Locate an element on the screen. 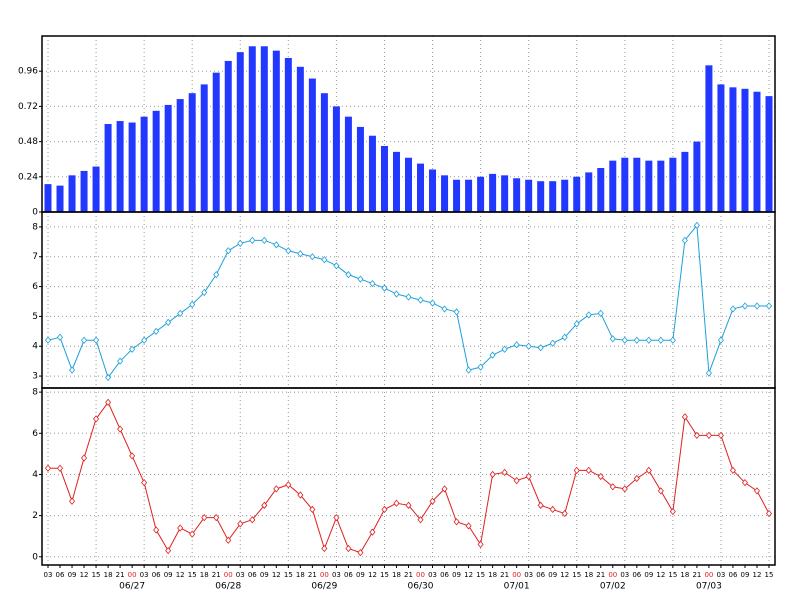 The image size is (800, 600). date-label: 06/28 is located at coordinates (228, 587).